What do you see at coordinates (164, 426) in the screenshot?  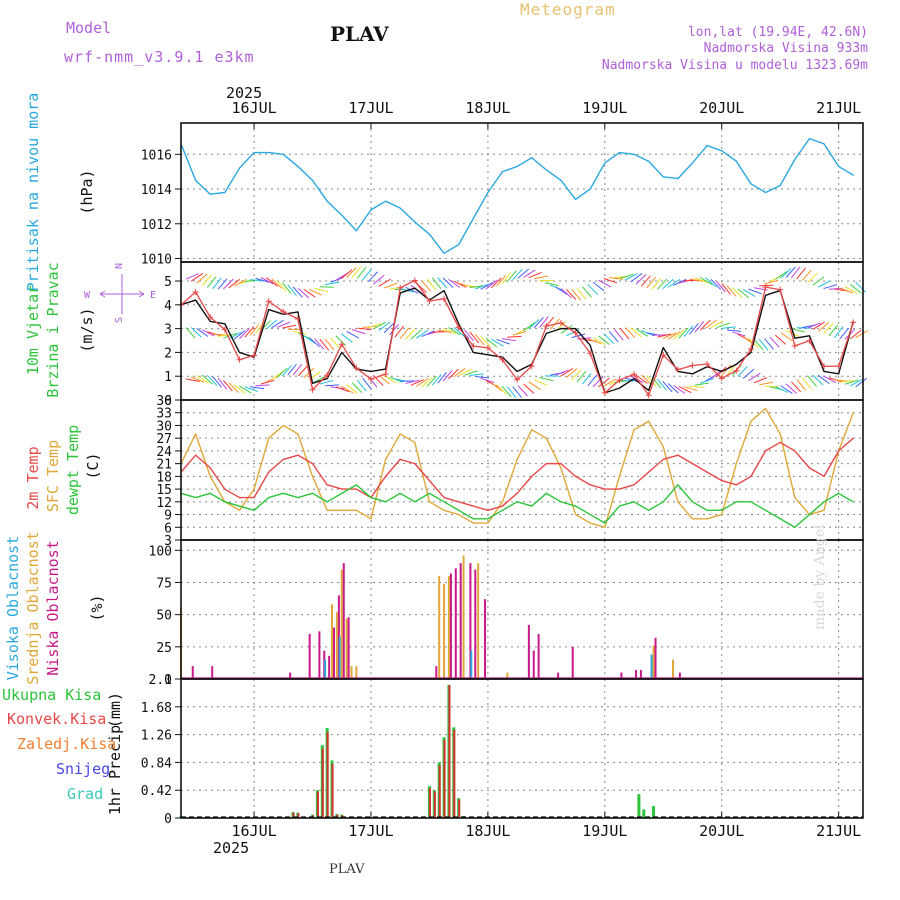 I see `y-tick-label: 30` at bounding box center [164, 426].